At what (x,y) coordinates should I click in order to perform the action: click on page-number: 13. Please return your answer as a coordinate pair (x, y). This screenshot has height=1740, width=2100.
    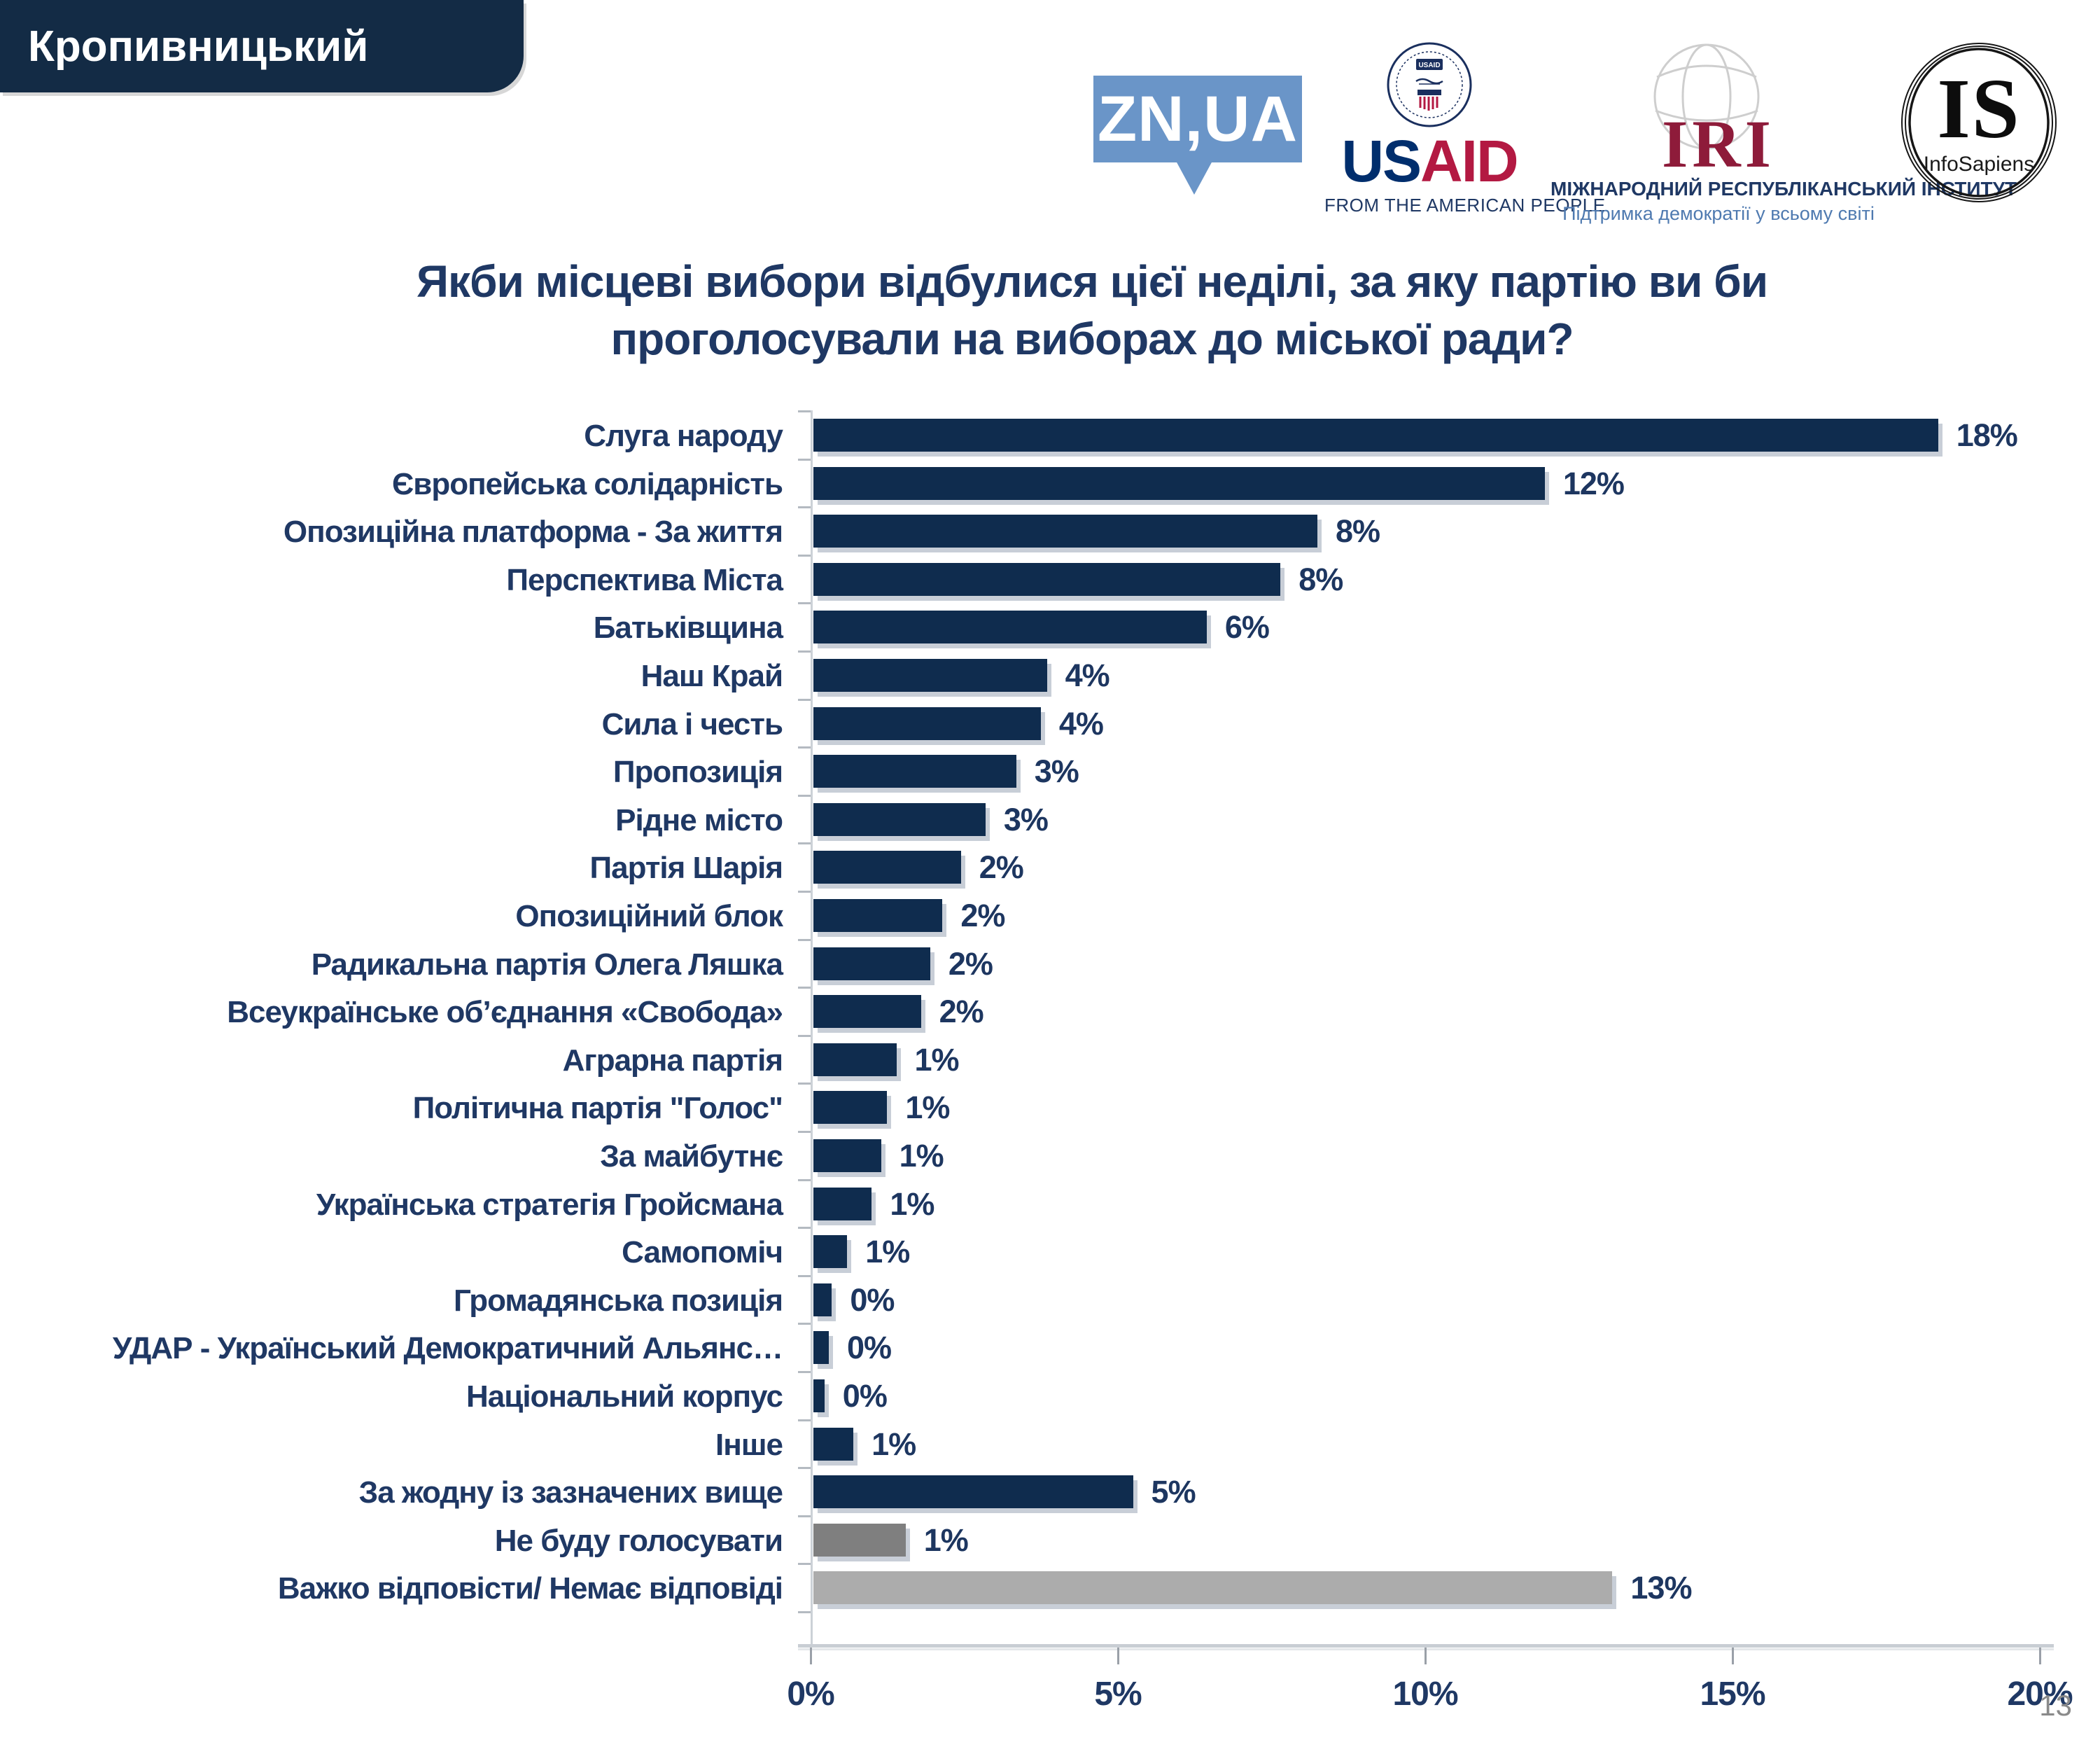
    Looking at the image, I should click on (2055, 1705).